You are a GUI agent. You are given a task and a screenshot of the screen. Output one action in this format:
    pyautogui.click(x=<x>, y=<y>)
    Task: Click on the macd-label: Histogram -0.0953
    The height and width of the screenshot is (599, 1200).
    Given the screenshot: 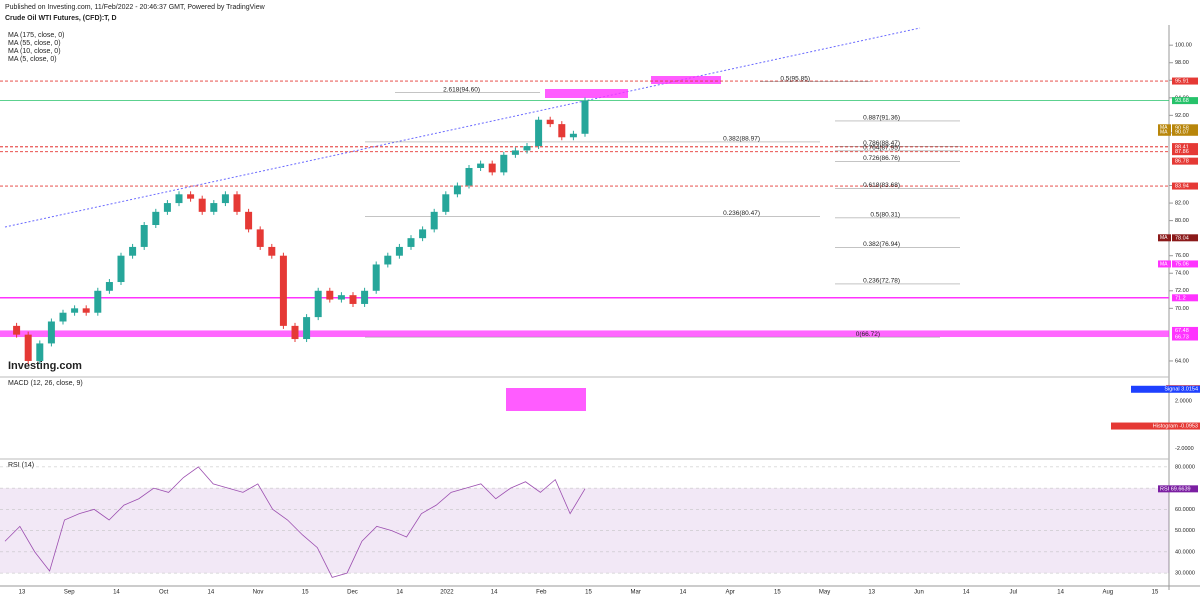 What is the action you would take?
    pyautogui.click(x=1175, y=426)
    